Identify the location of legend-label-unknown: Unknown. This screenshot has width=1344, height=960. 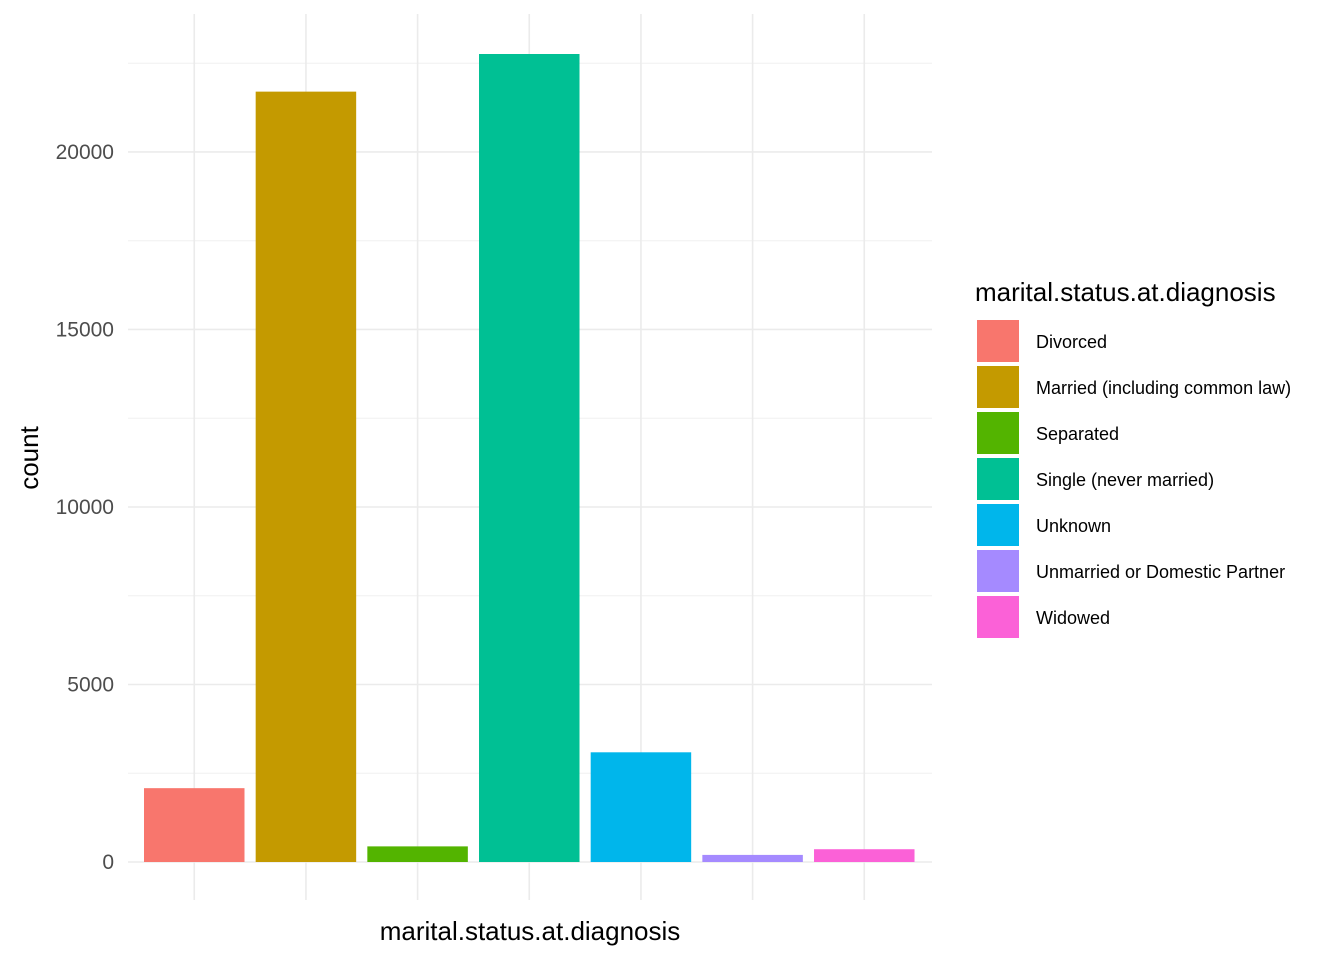
(1073, 526).